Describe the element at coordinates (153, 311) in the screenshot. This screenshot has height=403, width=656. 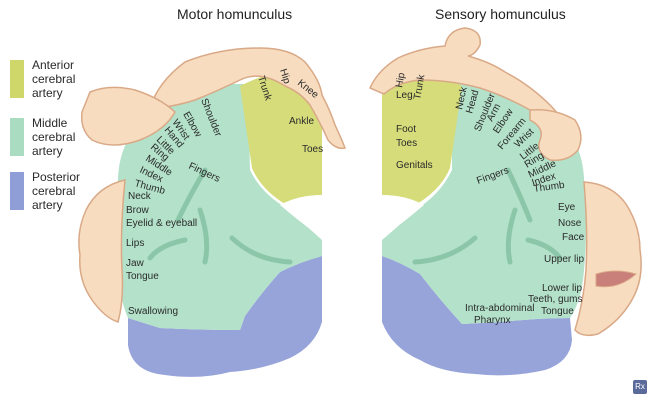
I see `motor-label-swallowing: Swallowing` at that location.